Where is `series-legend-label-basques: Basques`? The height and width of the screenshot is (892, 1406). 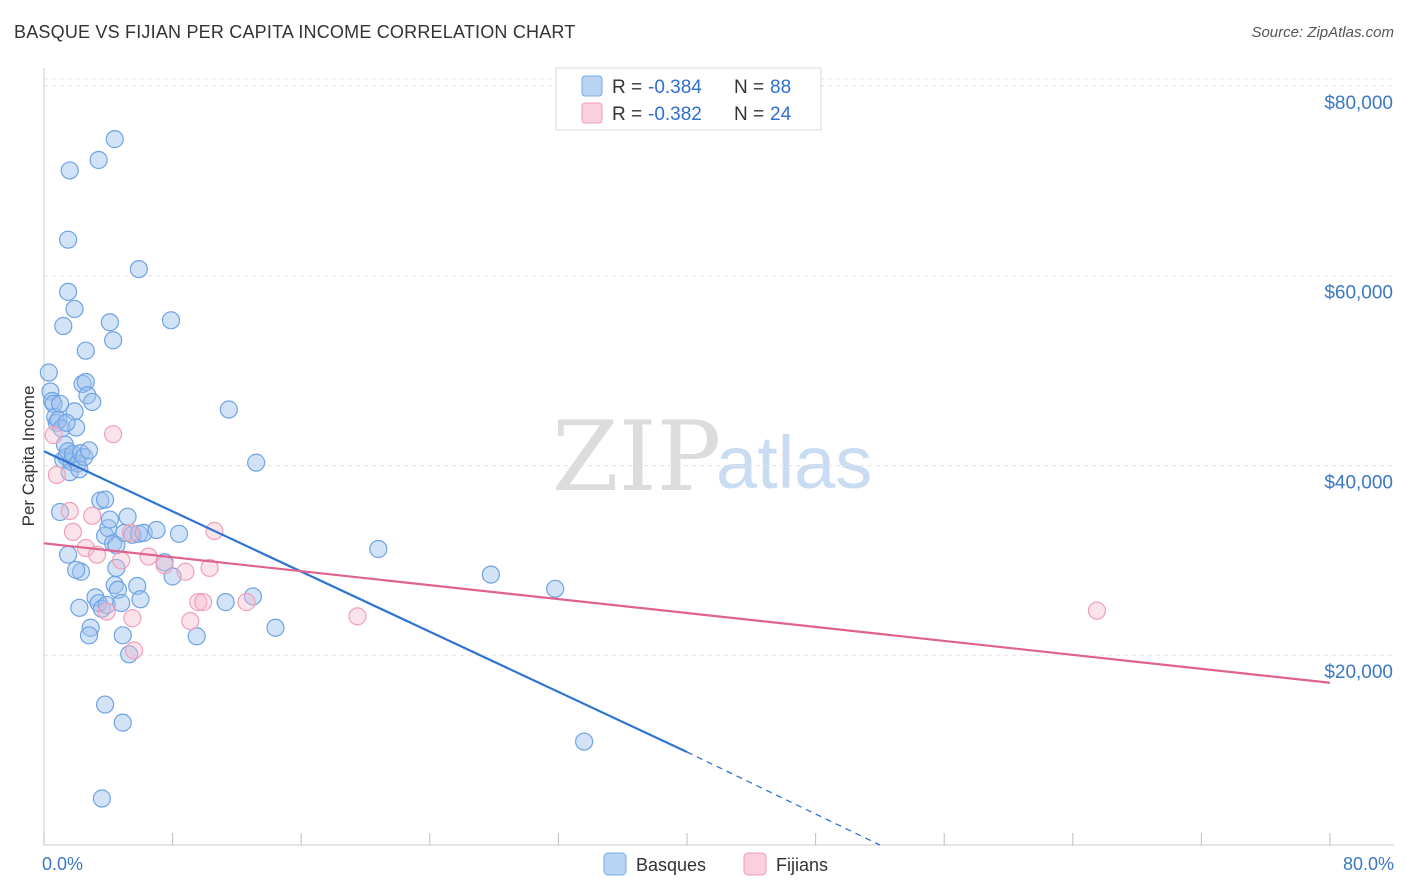
series-legend-label-basques: Basques is located at coordinates (671, 865).